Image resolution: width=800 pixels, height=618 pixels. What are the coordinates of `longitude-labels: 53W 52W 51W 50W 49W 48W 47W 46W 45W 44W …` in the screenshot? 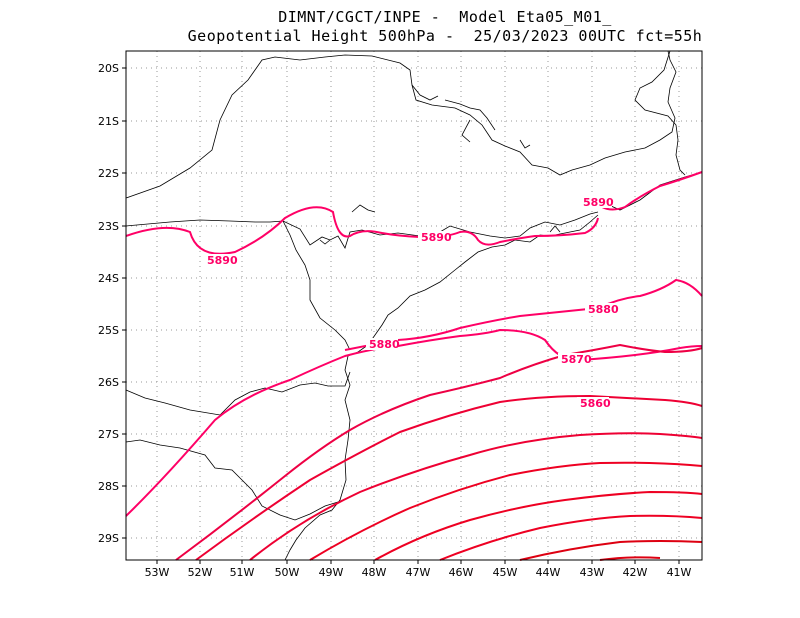 It's located at (418, 572).